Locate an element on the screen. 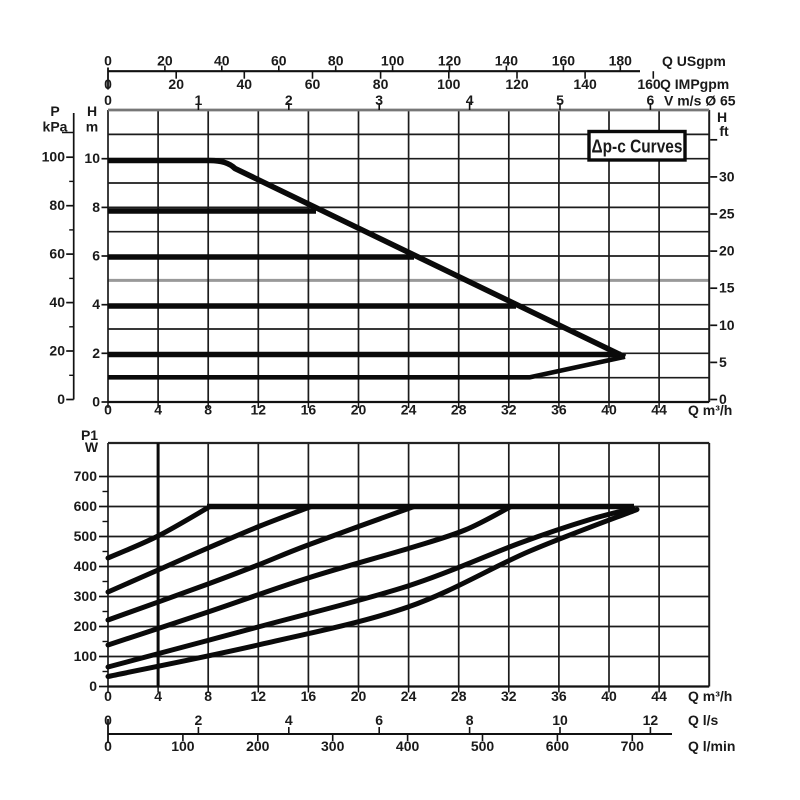  svg-text: Q USgpm is located at coordinates (694, 61).